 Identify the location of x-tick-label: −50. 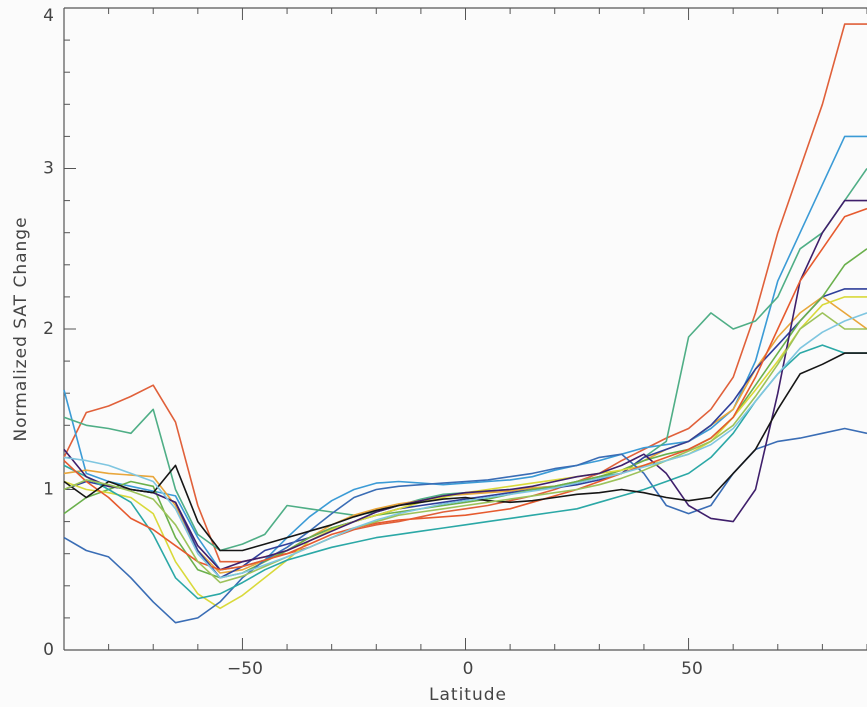
(245, 669).